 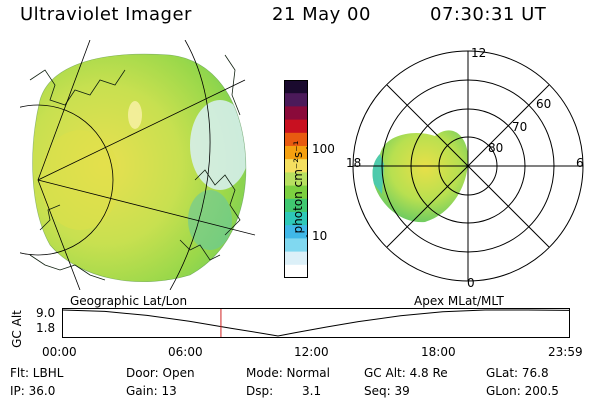 What do you see at coordinates (311, 352) in the screenshot?
I see `x-tick-1200: 12:00` at bounding box center [311, 352].